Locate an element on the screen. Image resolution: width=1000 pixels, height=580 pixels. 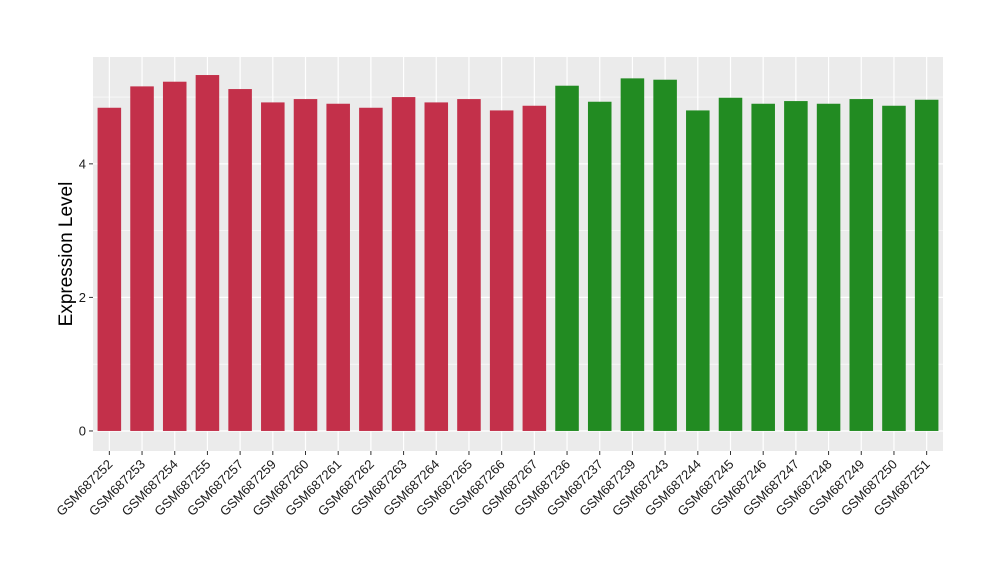
y-axis: 0 2 4 is located at coordinates (86, 297).